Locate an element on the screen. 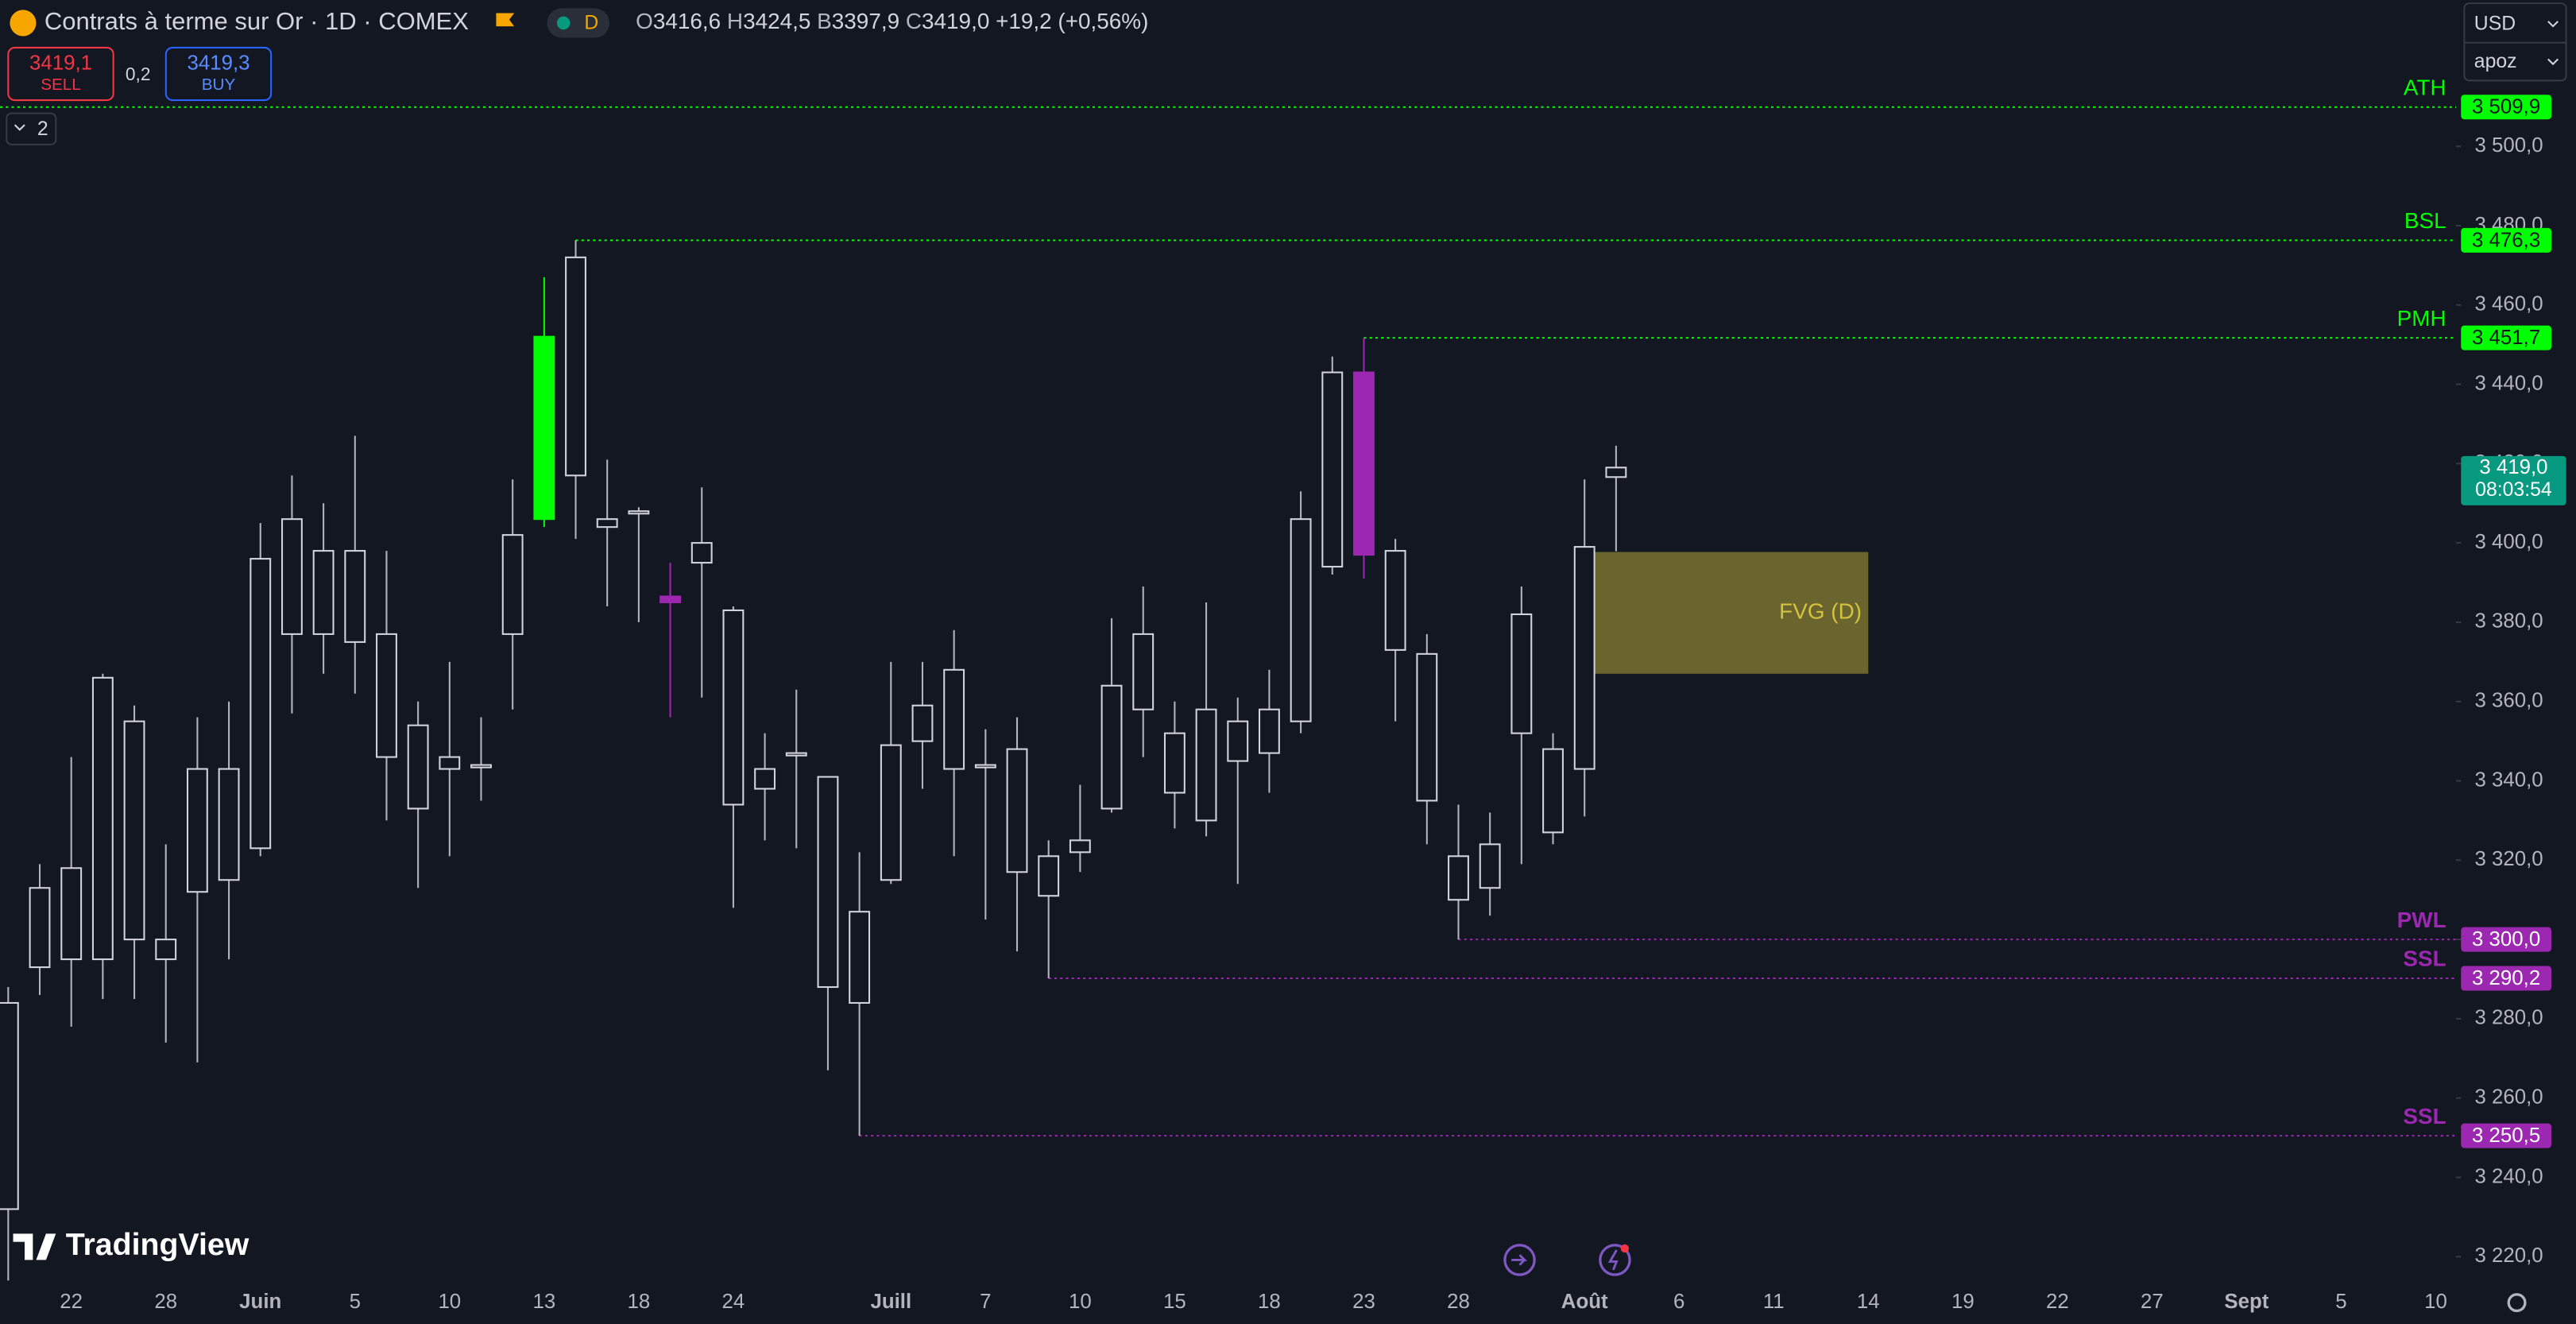  level-name: BSL is located at coordinates (2425, 220).